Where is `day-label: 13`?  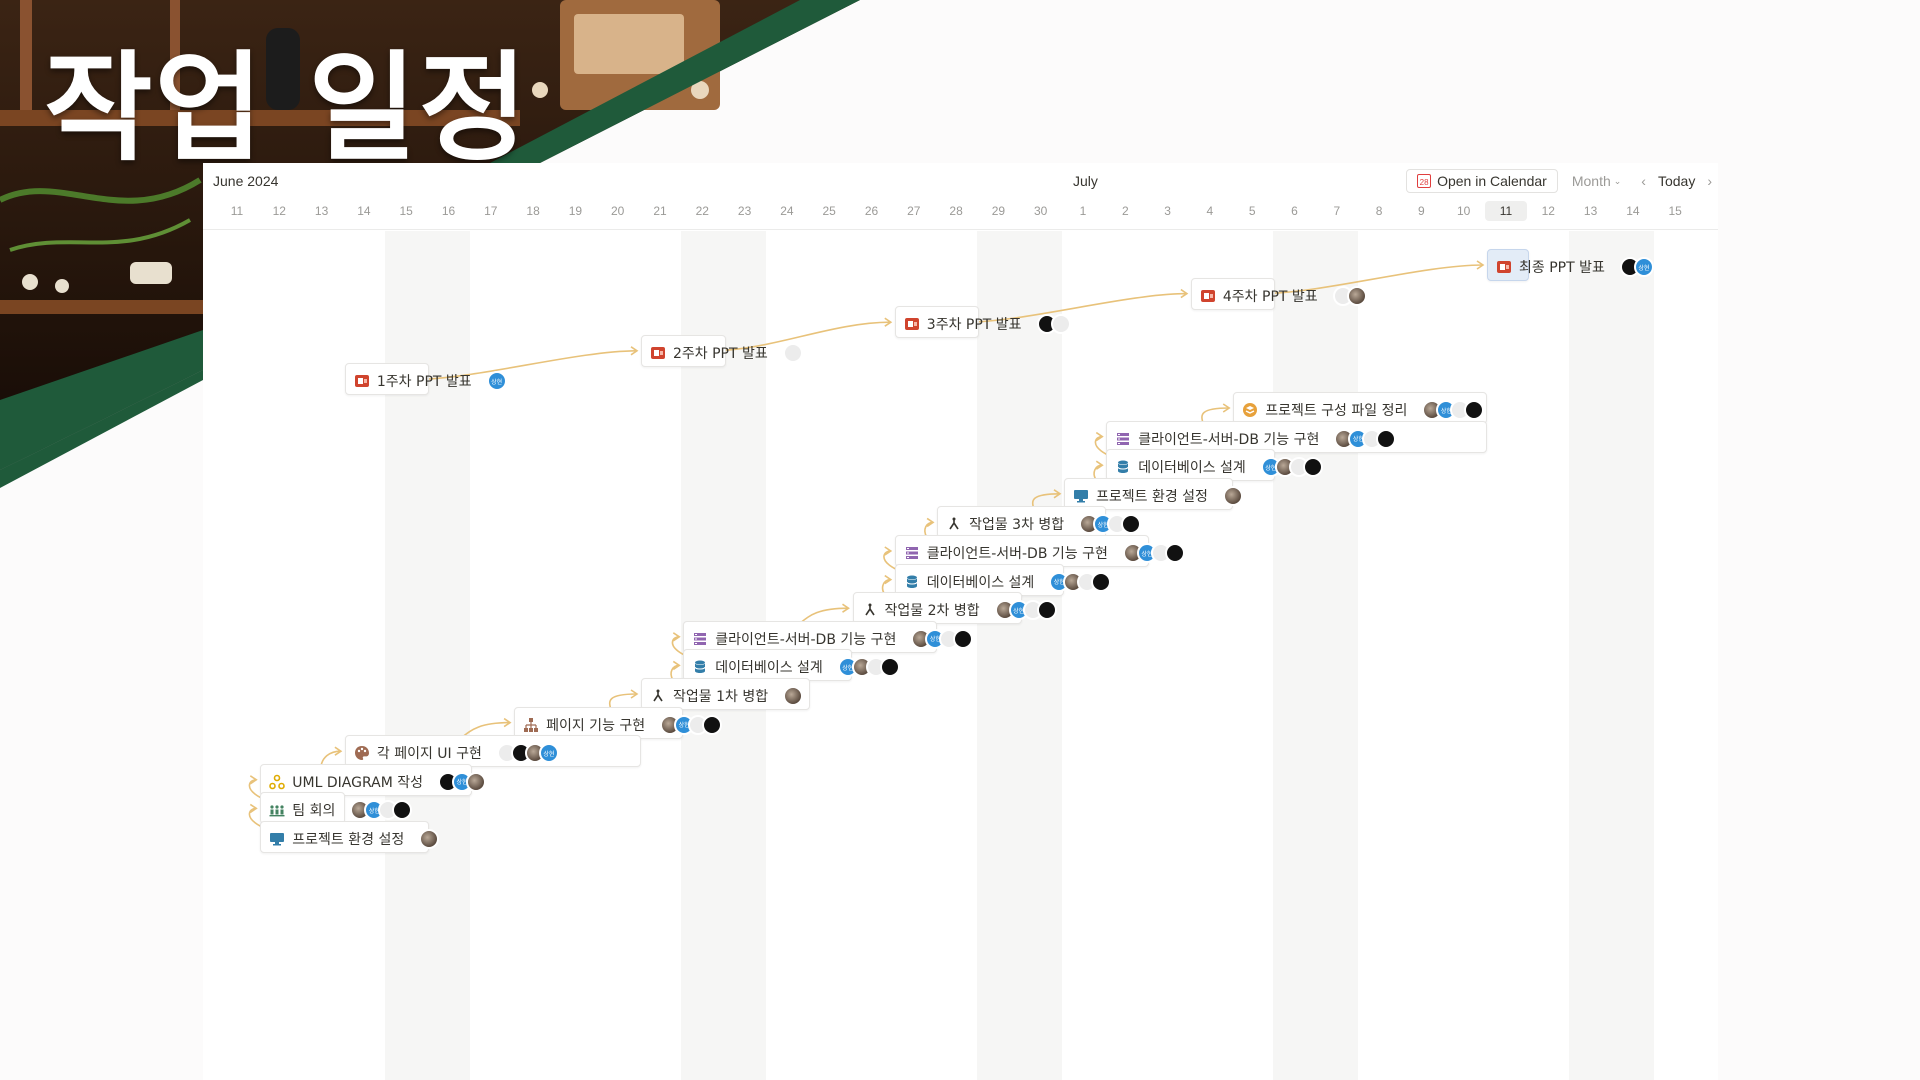 day-label: 13 is located at coordinates (1590, 211).